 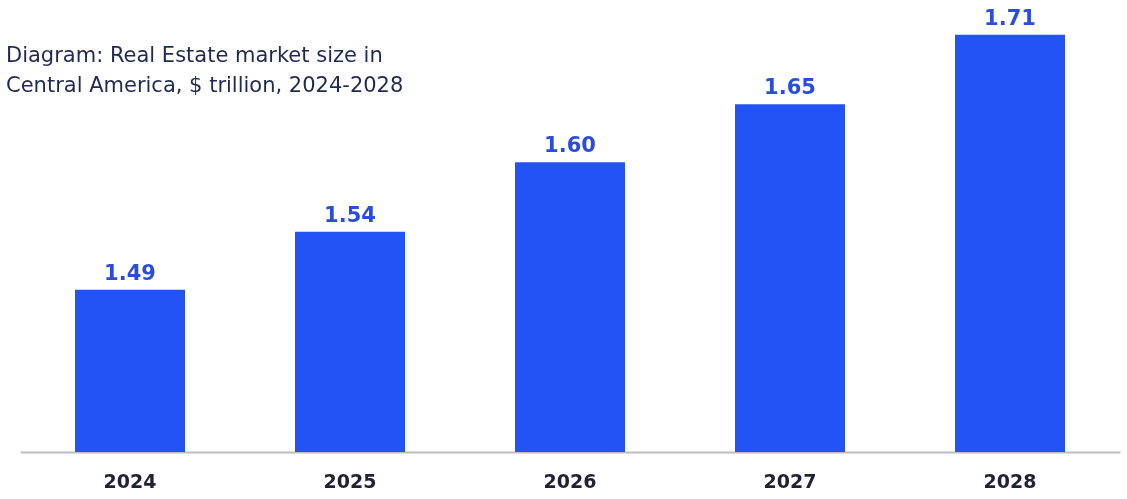 What do you see at coordinates (130, 480) in the screenshot?
I see `x-tick-label: 2024` at bounding box center [130, 480].